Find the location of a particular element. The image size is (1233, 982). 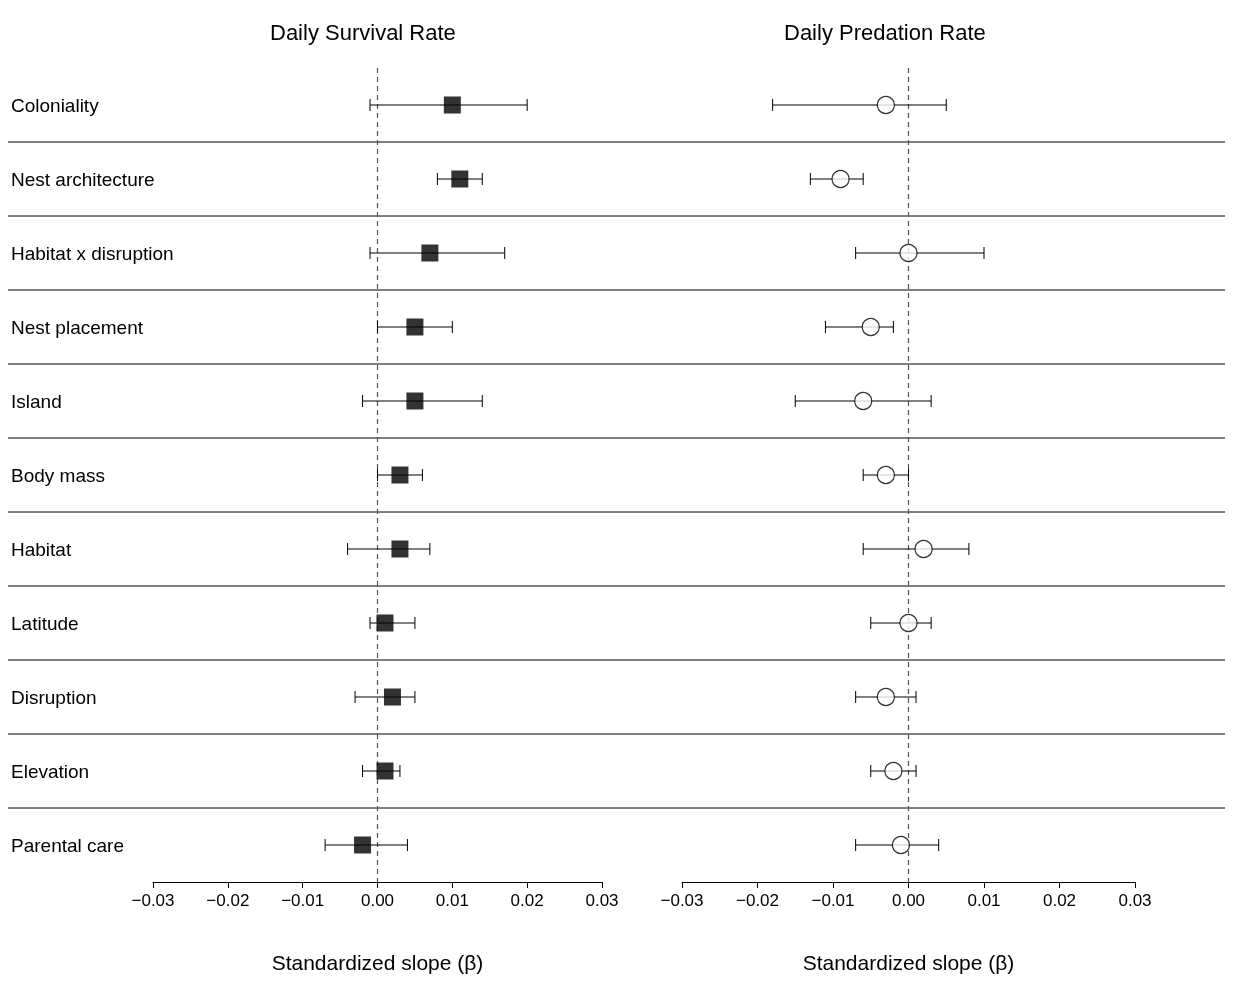

y-tick-label: Elevation is located at coordinates (50, 771).